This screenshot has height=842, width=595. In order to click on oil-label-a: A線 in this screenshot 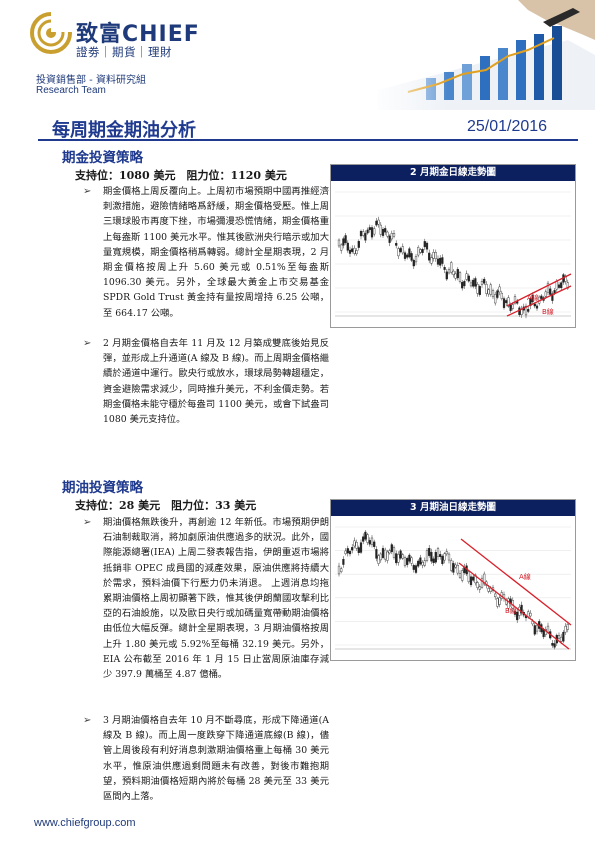, I will do `click(525, 576)`.